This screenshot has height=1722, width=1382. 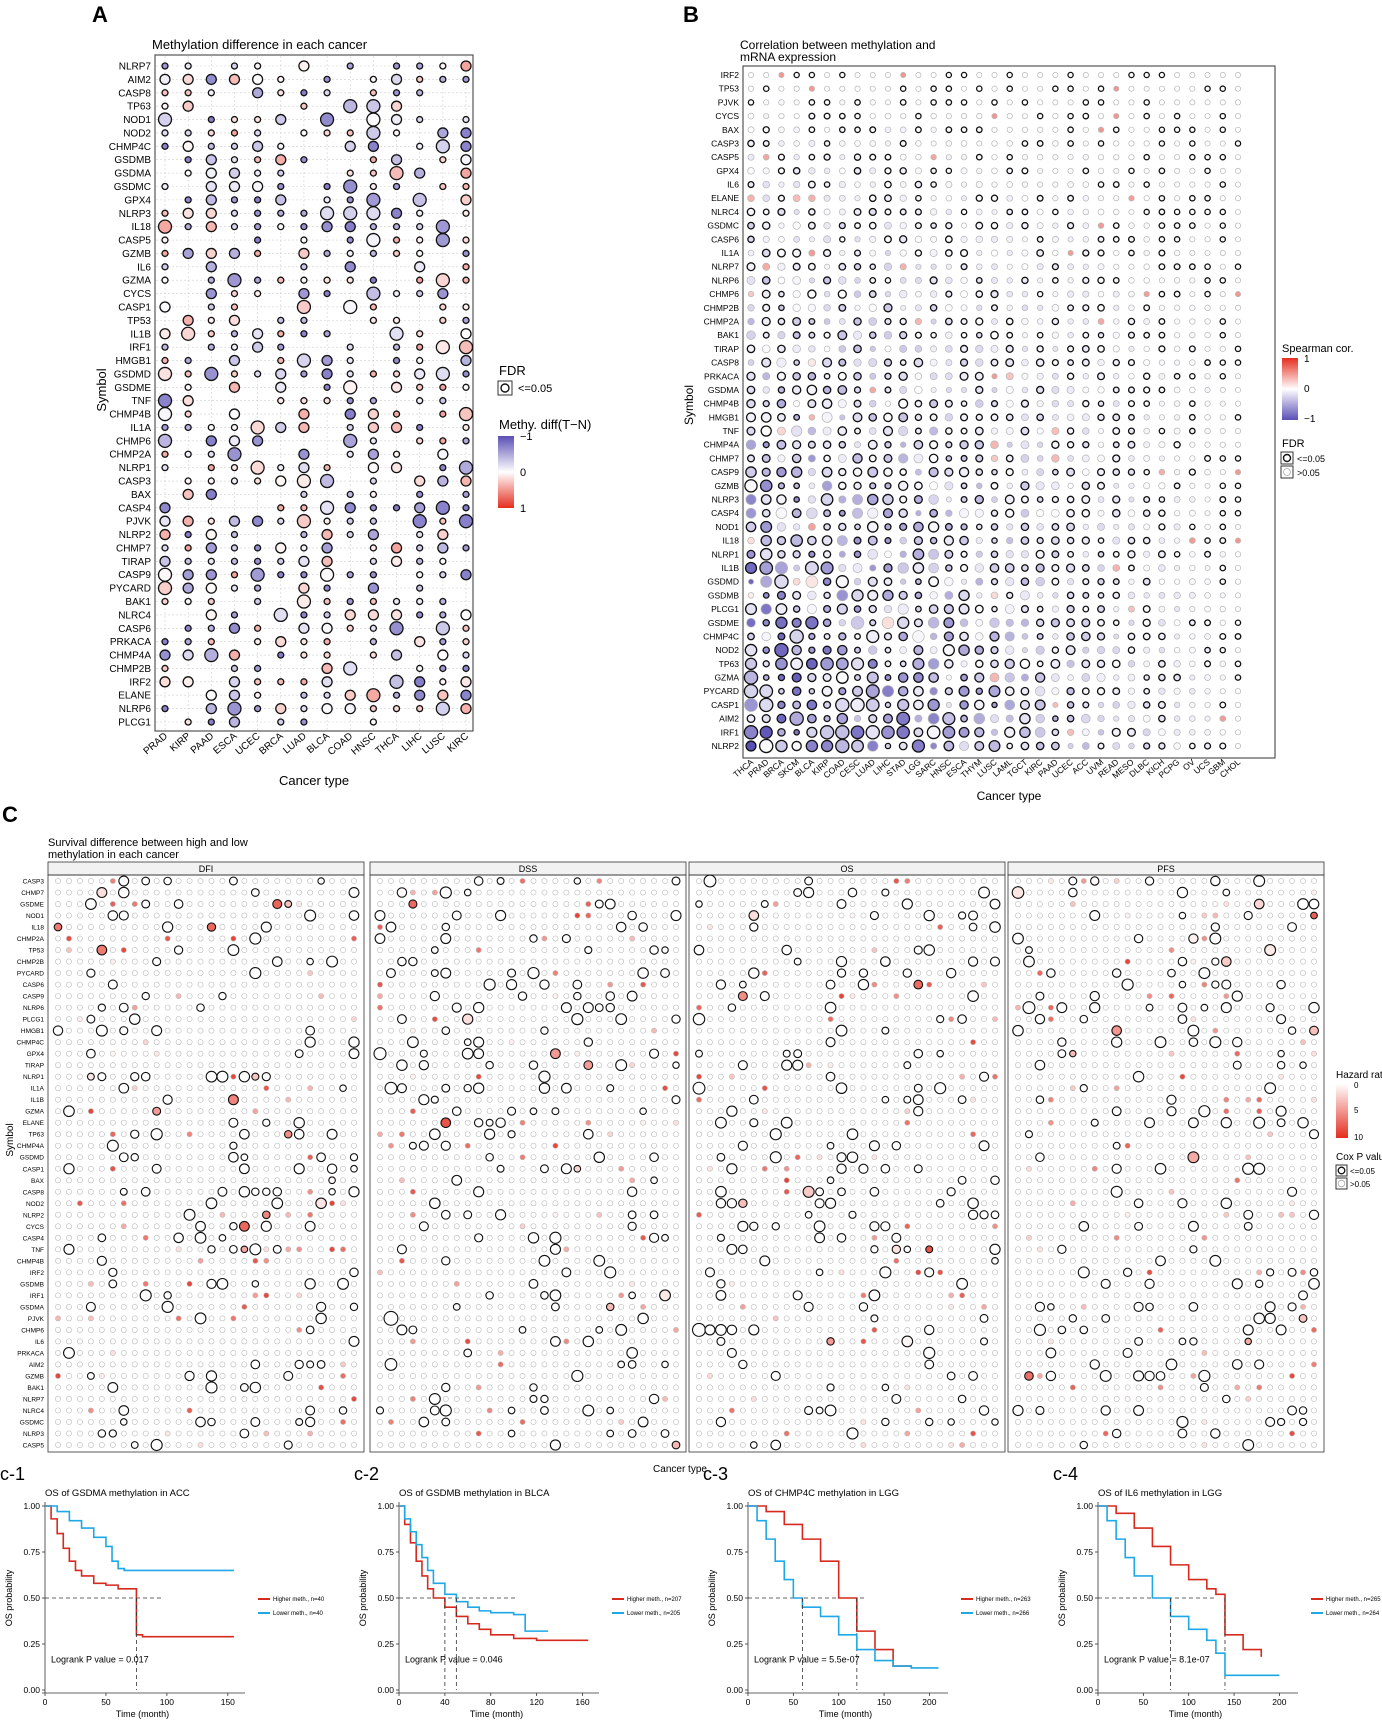 What do you see at coordinates (206, 1163) in the screenshot?
I see `facet-frame` at bounding box center [206, 1163].